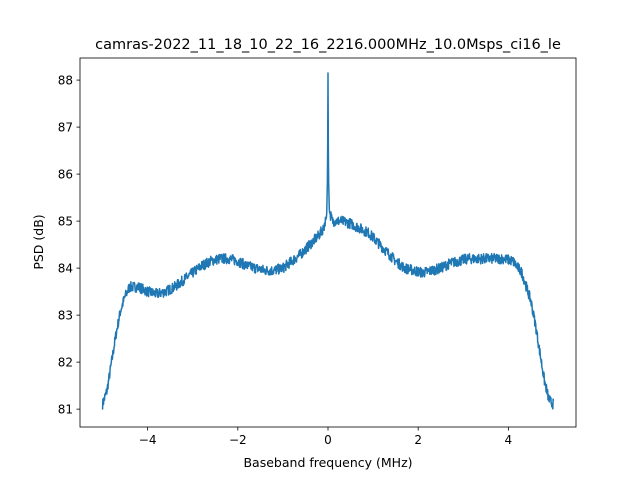  Describe the element at coordinates (65, 269) in the screenshot. I see `y-tick-label: 84` at that location.